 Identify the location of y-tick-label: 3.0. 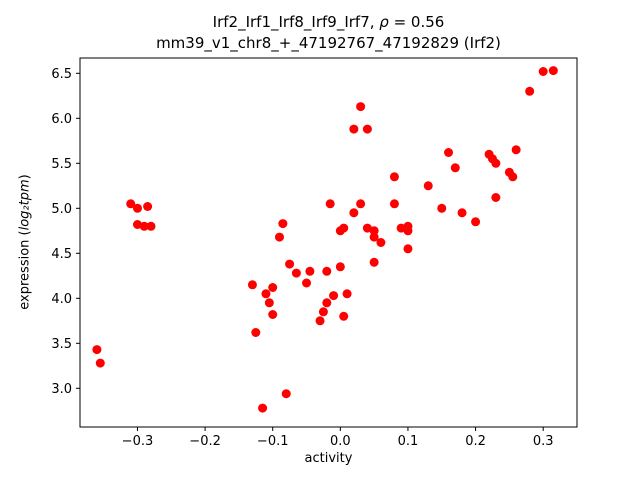
(61, 389).